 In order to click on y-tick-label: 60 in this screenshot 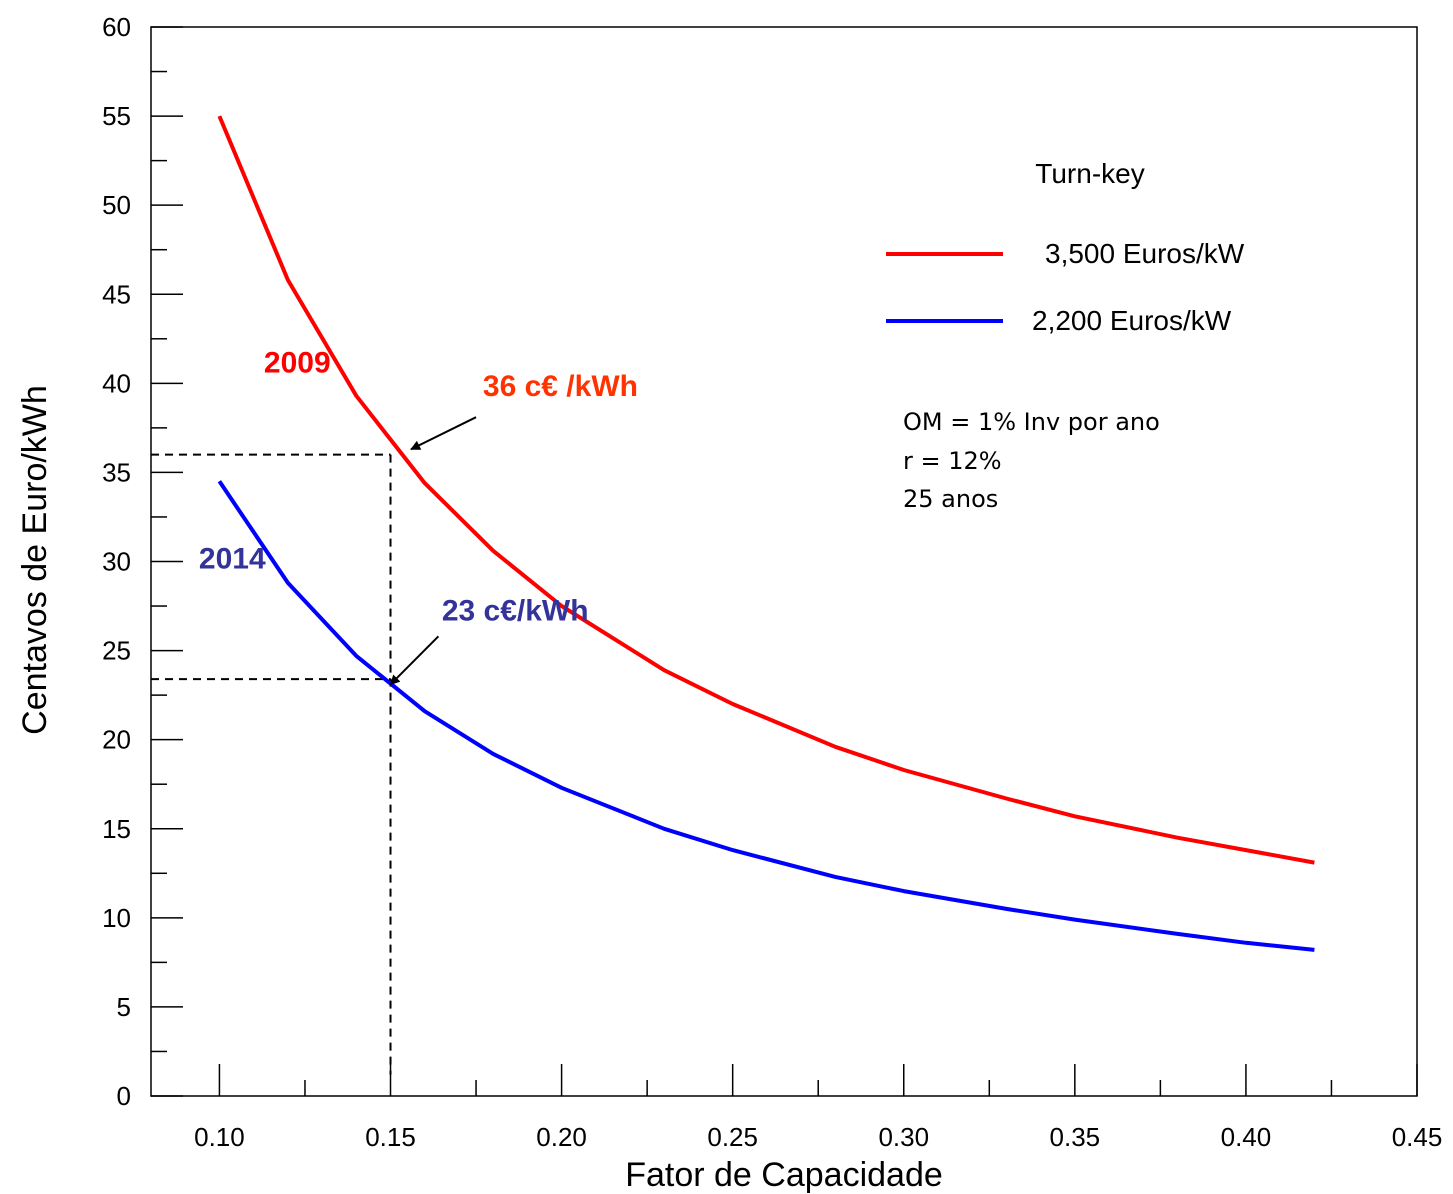, I will do `click(116, 27)`.